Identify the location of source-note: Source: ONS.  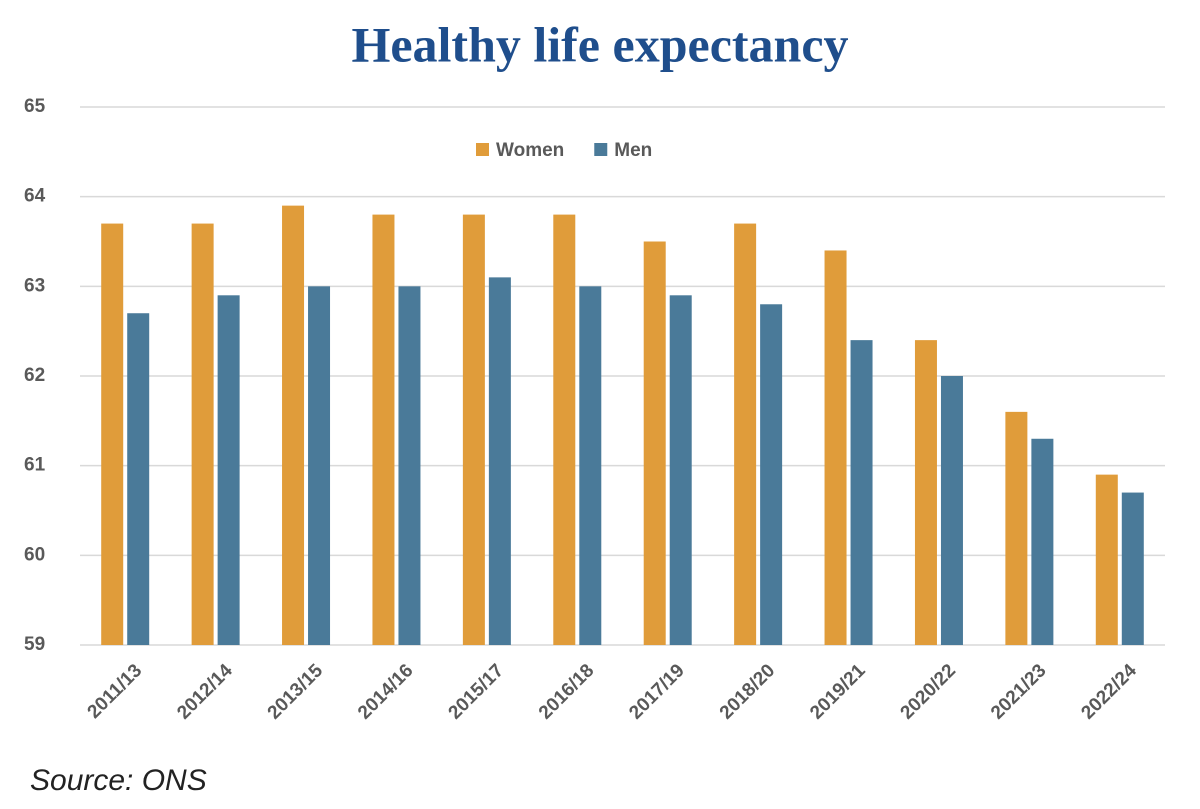
(118, 780).